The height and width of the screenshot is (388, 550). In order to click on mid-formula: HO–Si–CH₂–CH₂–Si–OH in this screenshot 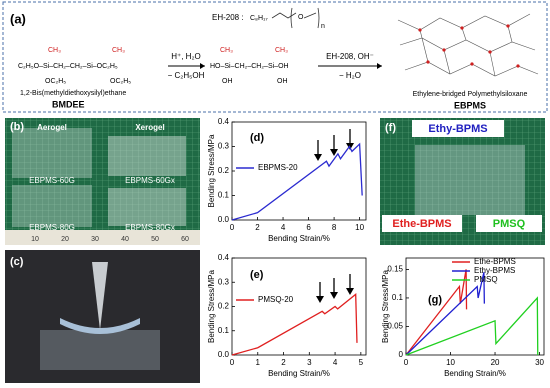, I will do `click(249, 66)`.